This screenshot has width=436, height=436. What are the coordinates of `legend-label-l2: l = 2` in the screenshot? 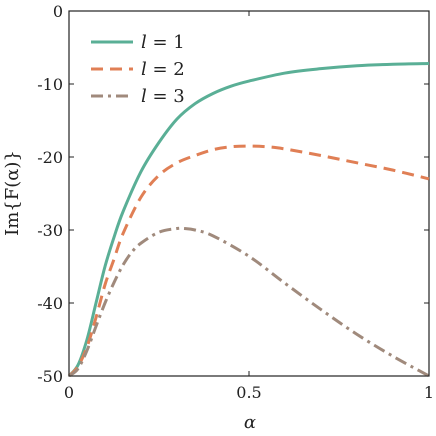 It's located at (163, 69).